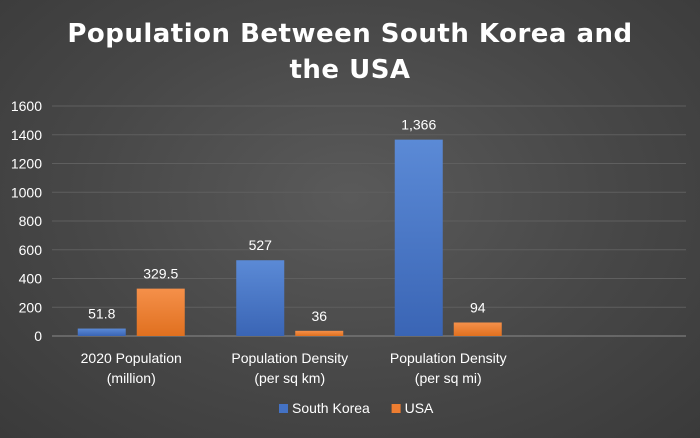 The width and height of the screenshot is (700, 438). I want to click on legend-label-usa: USA, so click(419, 408).